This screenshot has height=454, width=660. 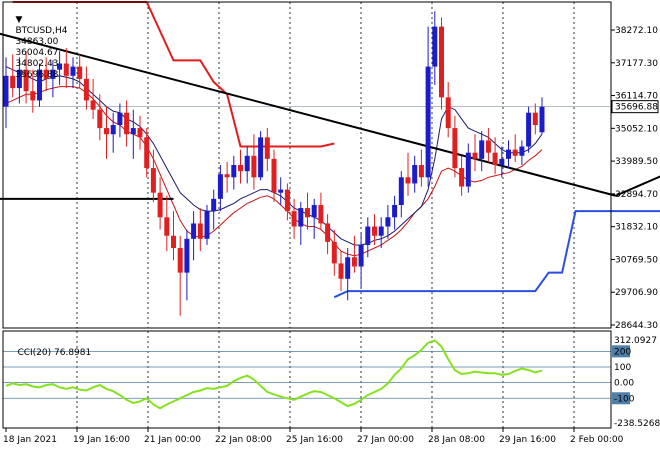 I want to click on time-tick-label: 25 Jan 16:00, so click(x=314, y=440).